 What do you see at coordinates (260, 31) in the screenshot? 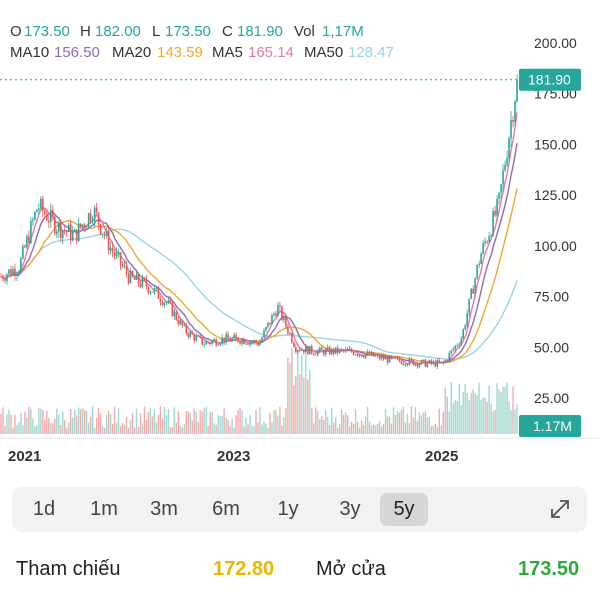
I see `close-value: 181.90` at bounding box center [260, 31].